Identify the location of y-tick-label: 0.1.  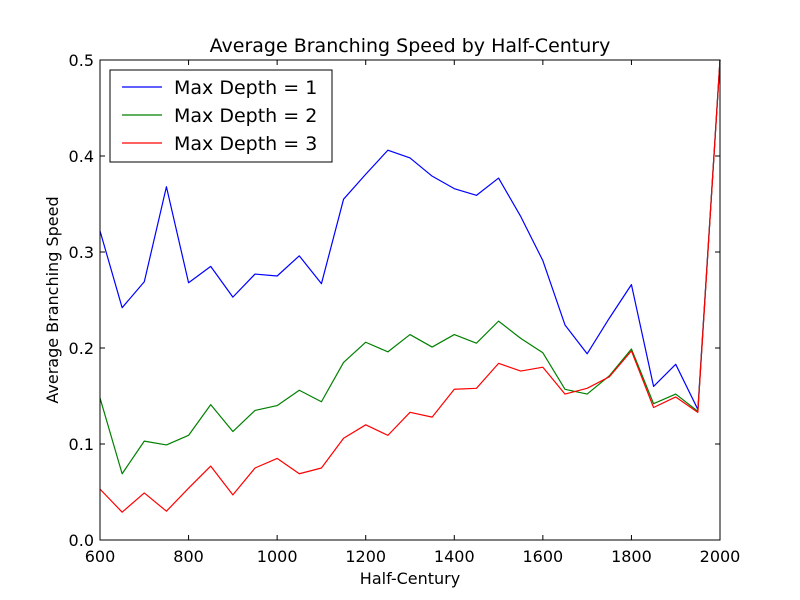
(81, 444).